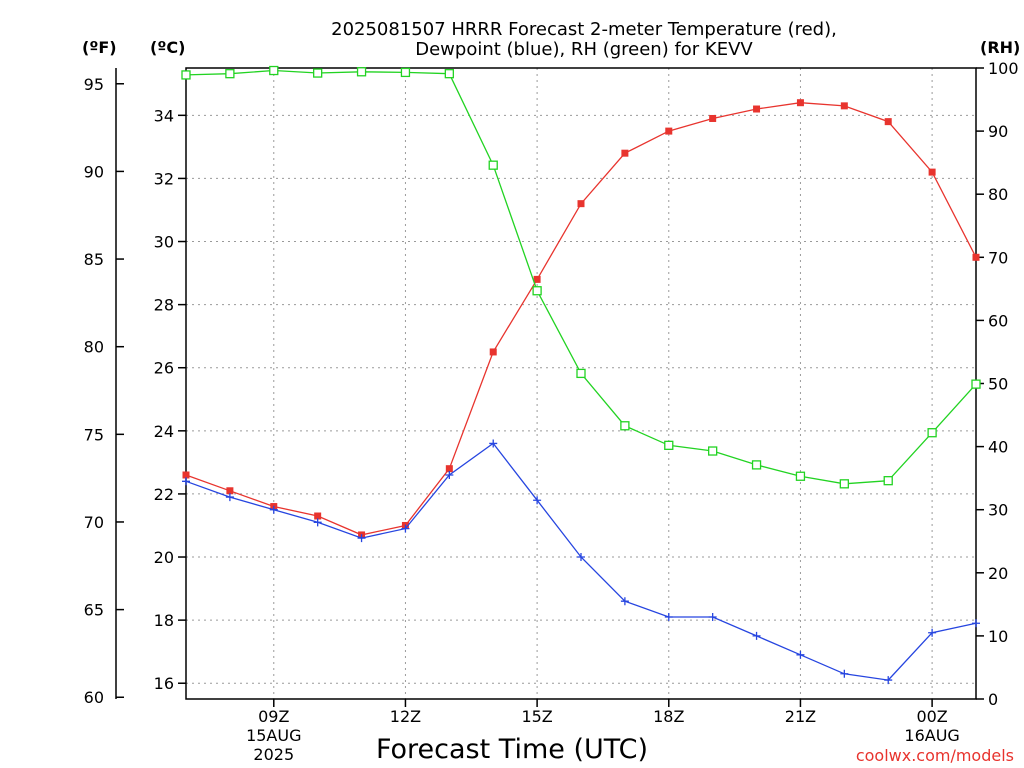  Describe the element at coordinates (164, 242) in the screenshot. I see `celsius-tick-label: 30` at that location.